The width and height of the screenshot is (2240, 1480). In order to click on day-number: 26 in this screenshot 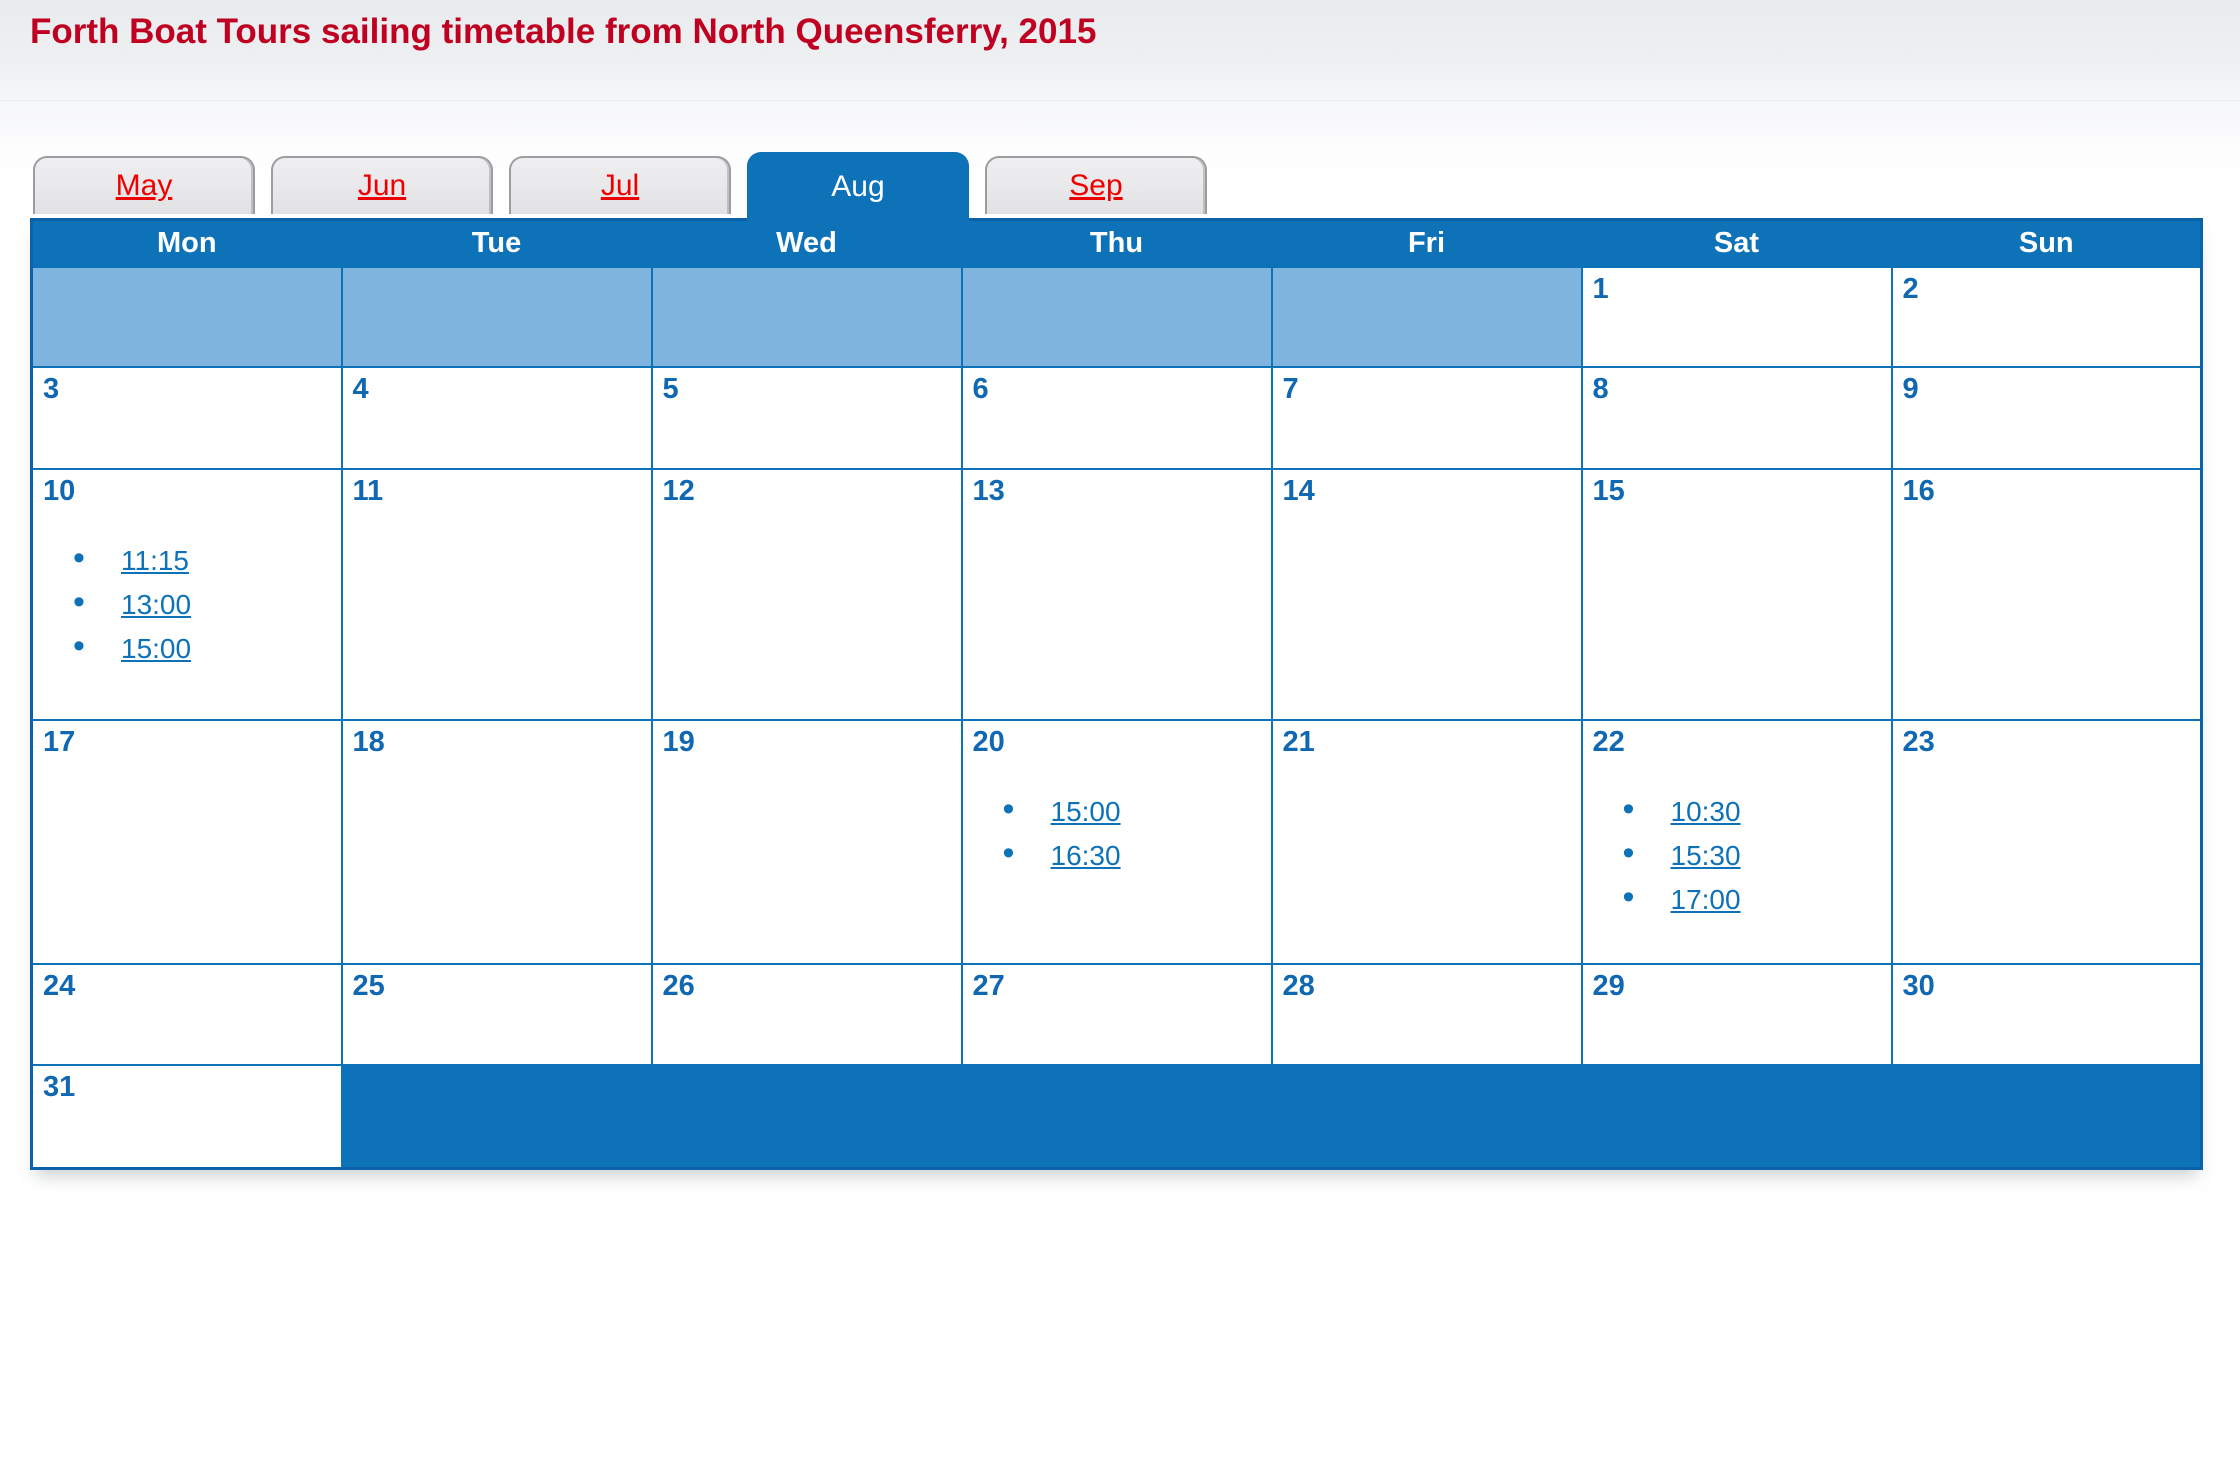, I will do `click(678, 985)`.